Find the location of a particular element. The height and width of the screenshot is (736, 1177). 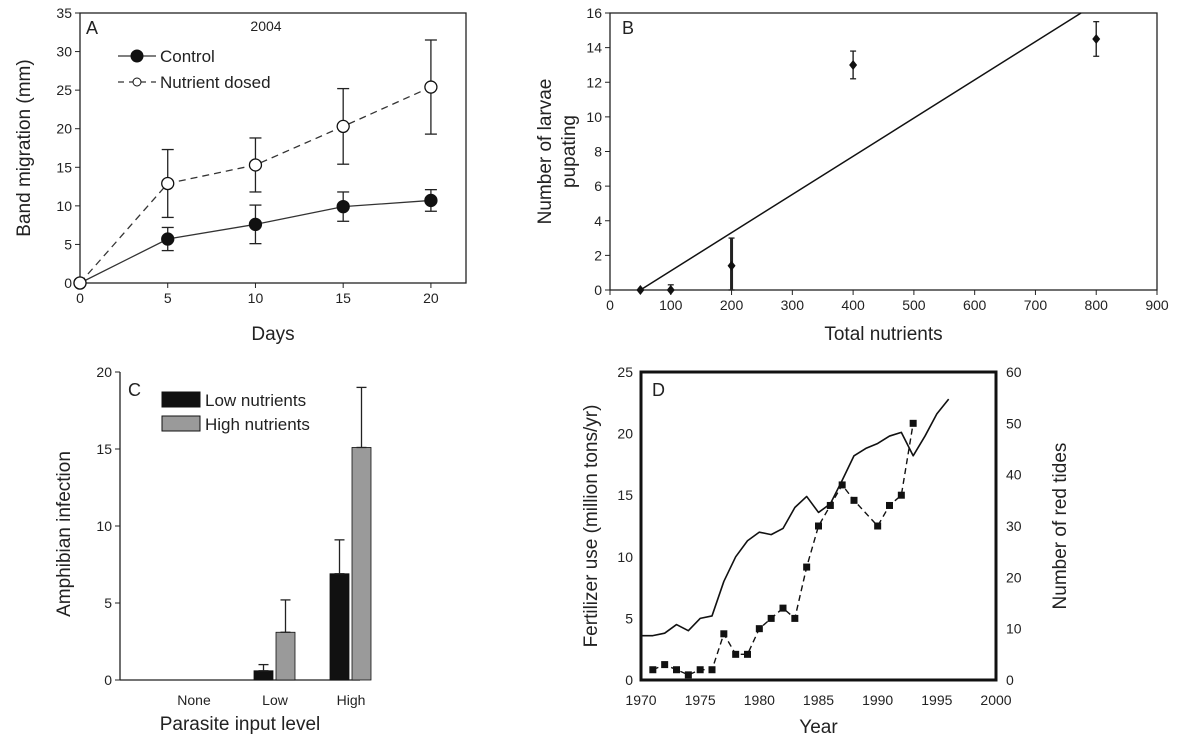

x-tick-label: 900 is located at coordinates (1157, 305).